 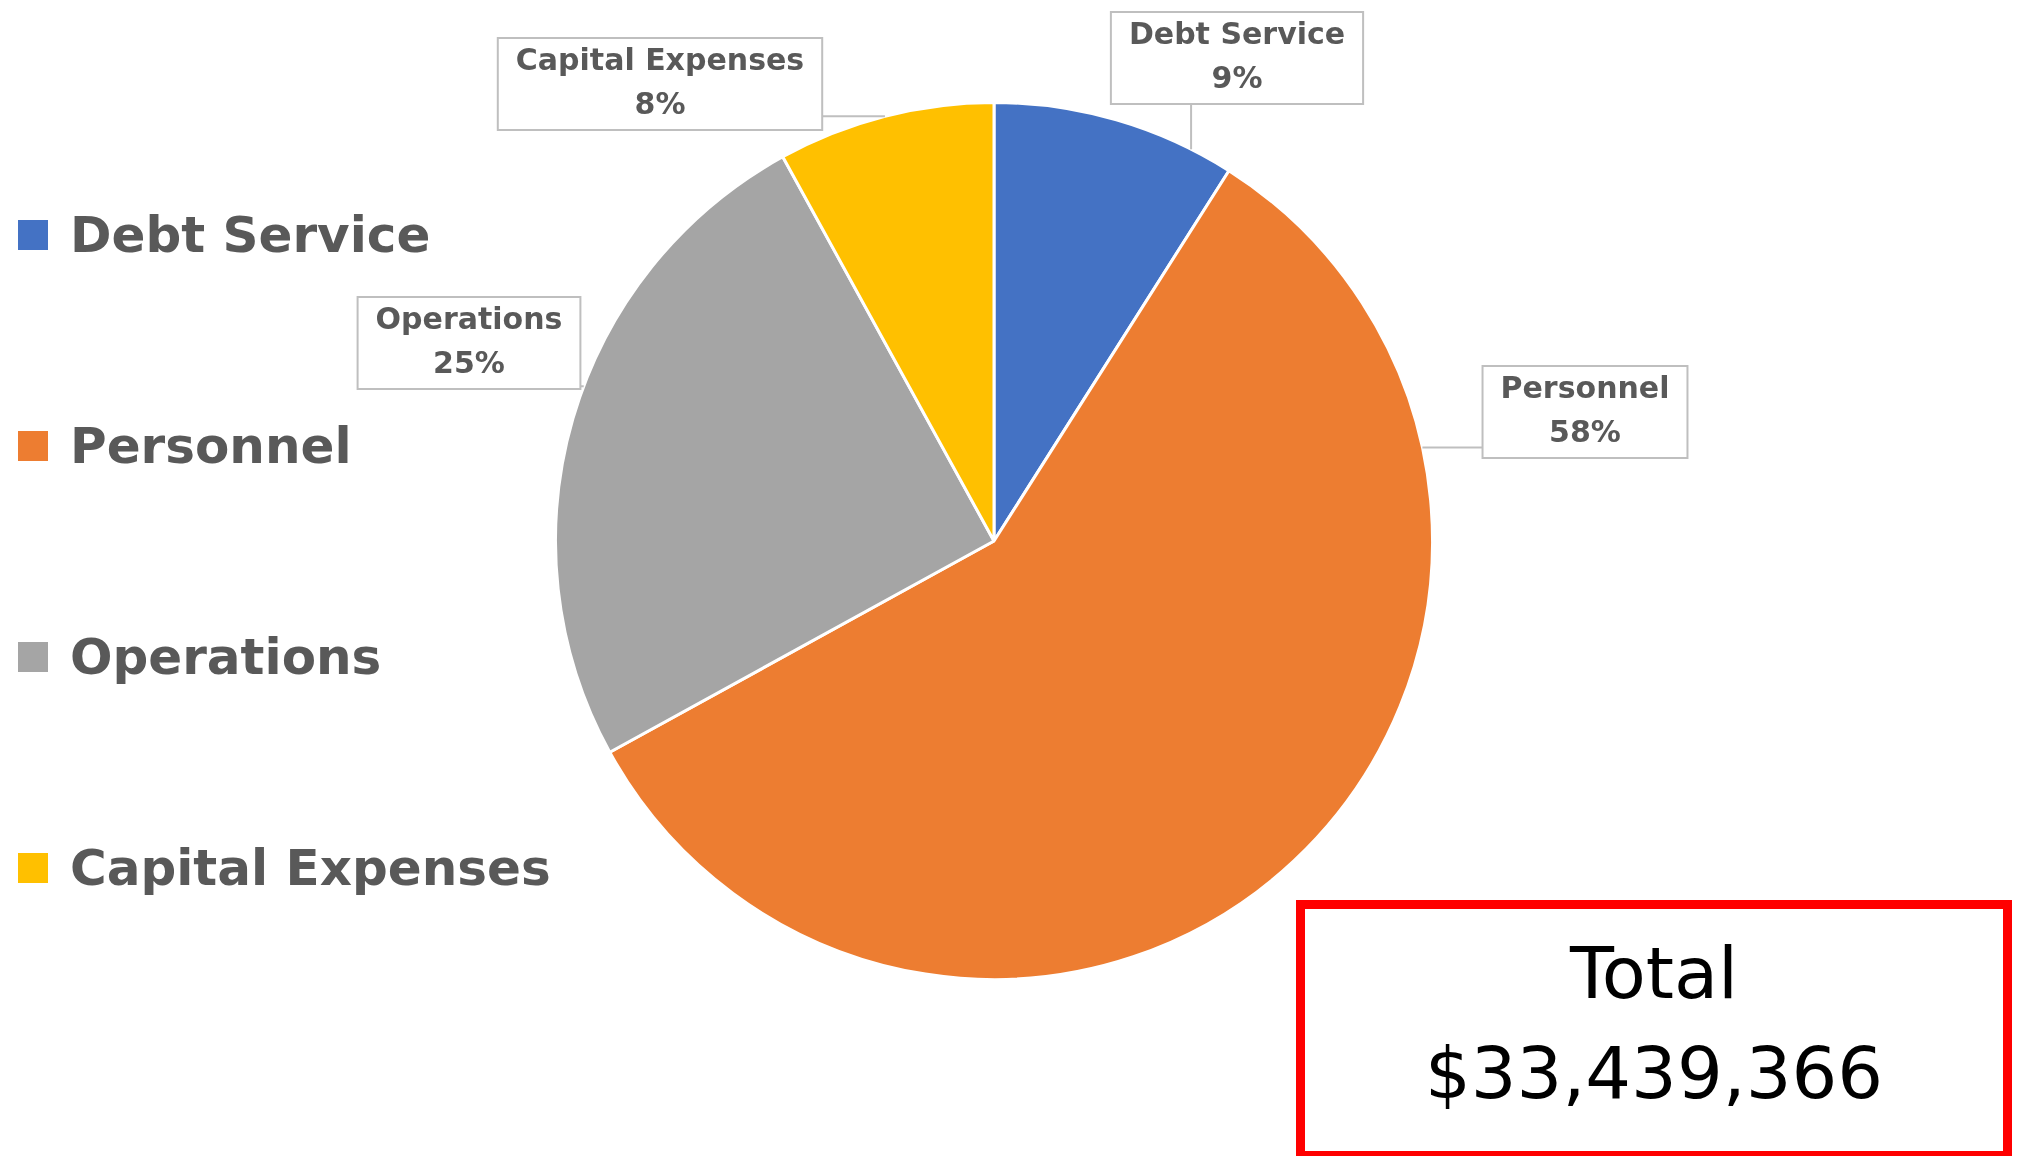 What do you see at coordinates (310, 868) in the screenshot?
I see `legend-label: Capital Expenses` at bounding box center [310, 868].